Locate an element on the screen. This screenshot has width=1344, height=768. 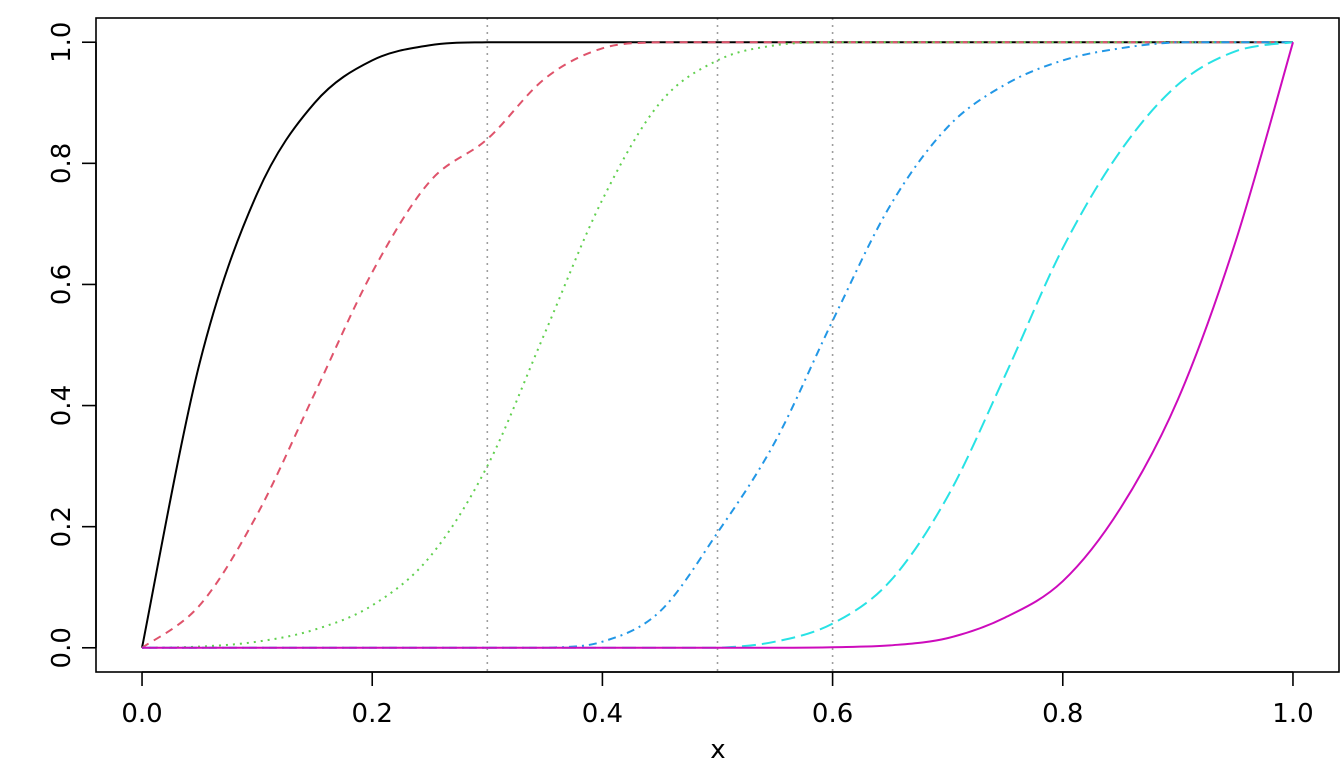
x-tick-label: 1.0 is located at coordinates (1292, 714).